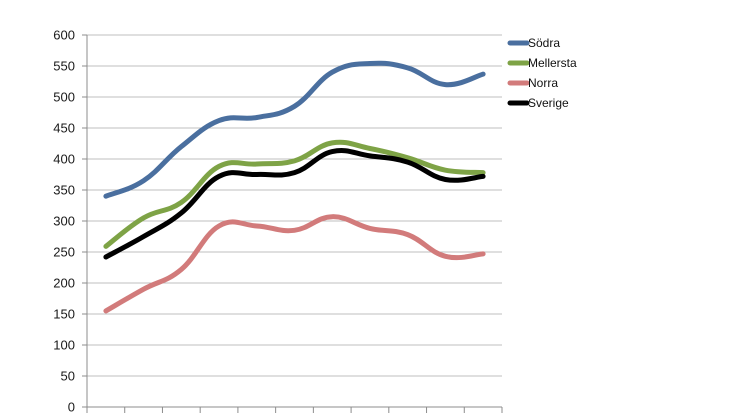 This screenshot has width=735, height=413. I want to click on series-line-mellersta, so click(294, 194).